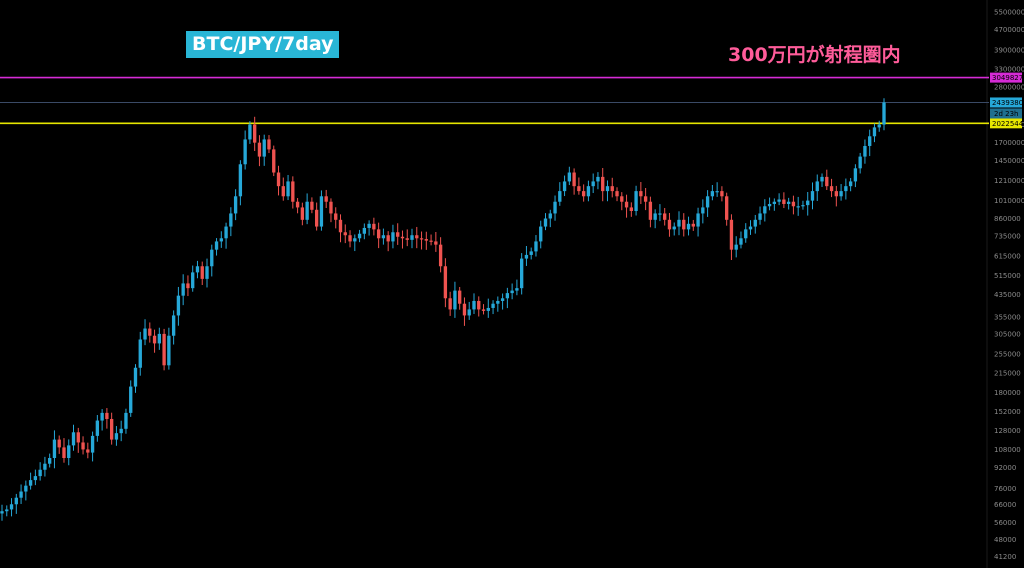 The height and width of the screenshot is (568, 1024). What do you see at coordinates (494, 100) in the screenshot?
I see `horizontal-lines` at bounding box center [494, 100].